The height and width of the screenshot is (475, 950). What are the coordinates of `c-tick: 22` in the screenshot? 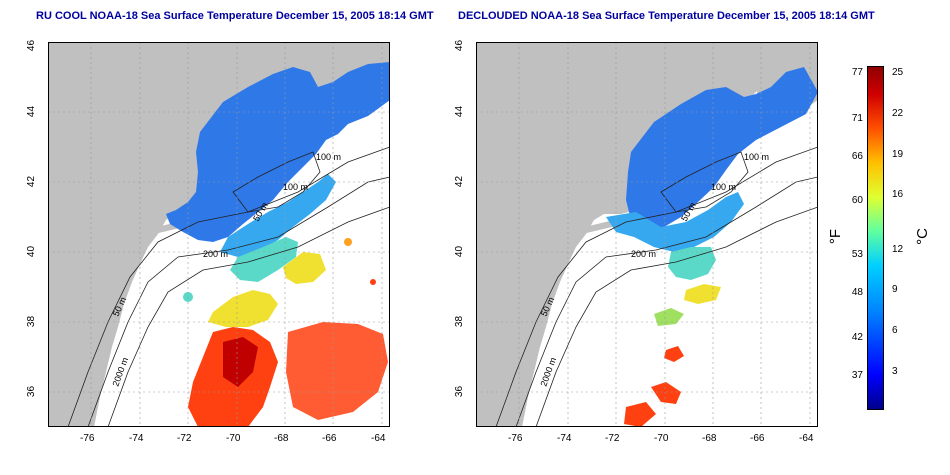 It's located at (898, 113).